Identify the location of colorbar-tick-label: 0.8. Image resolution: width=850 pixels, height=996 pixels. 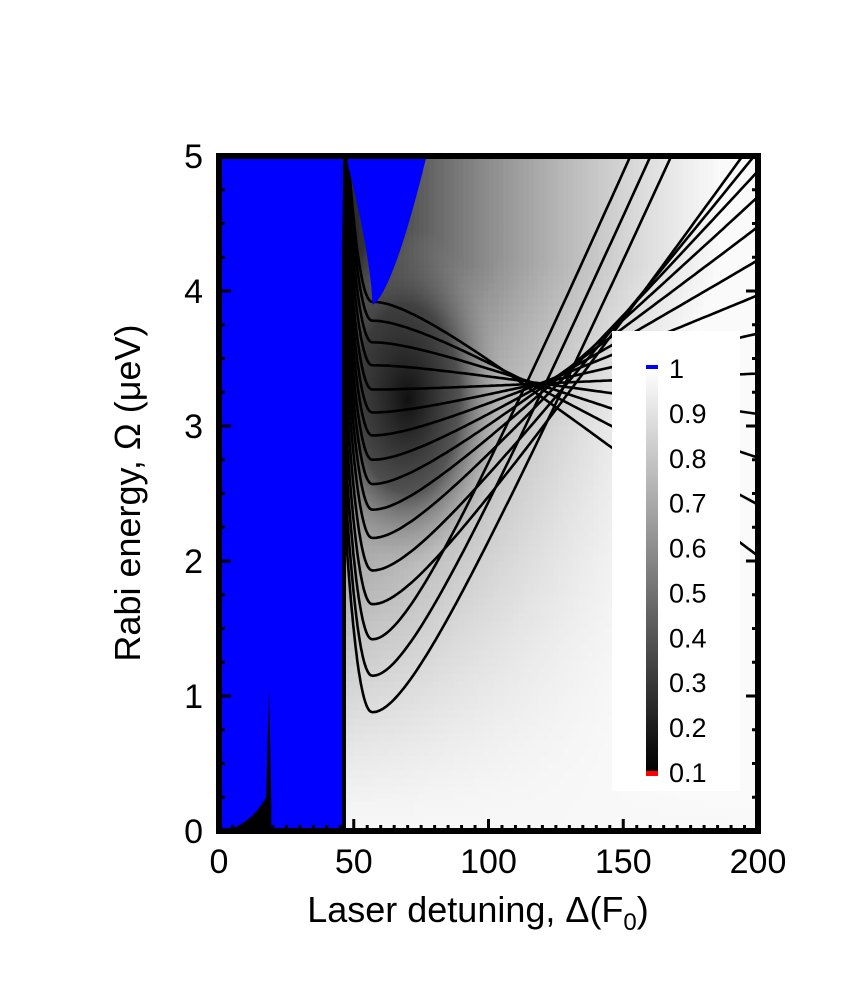
(688, 459).